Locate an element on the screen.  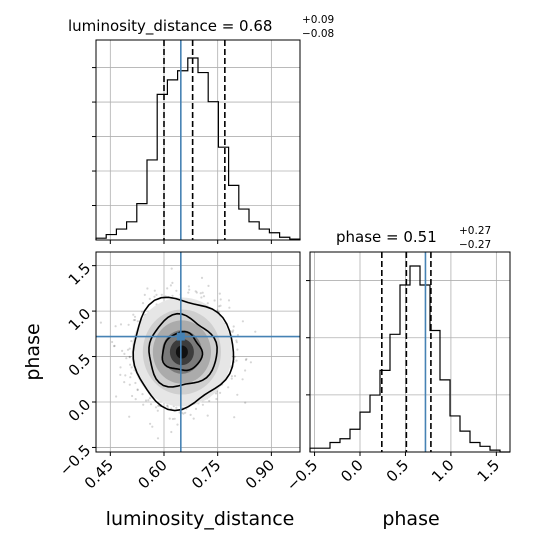
luminosity-distance-x-tick-label: 0.75 is located at coordinates (206, 474).